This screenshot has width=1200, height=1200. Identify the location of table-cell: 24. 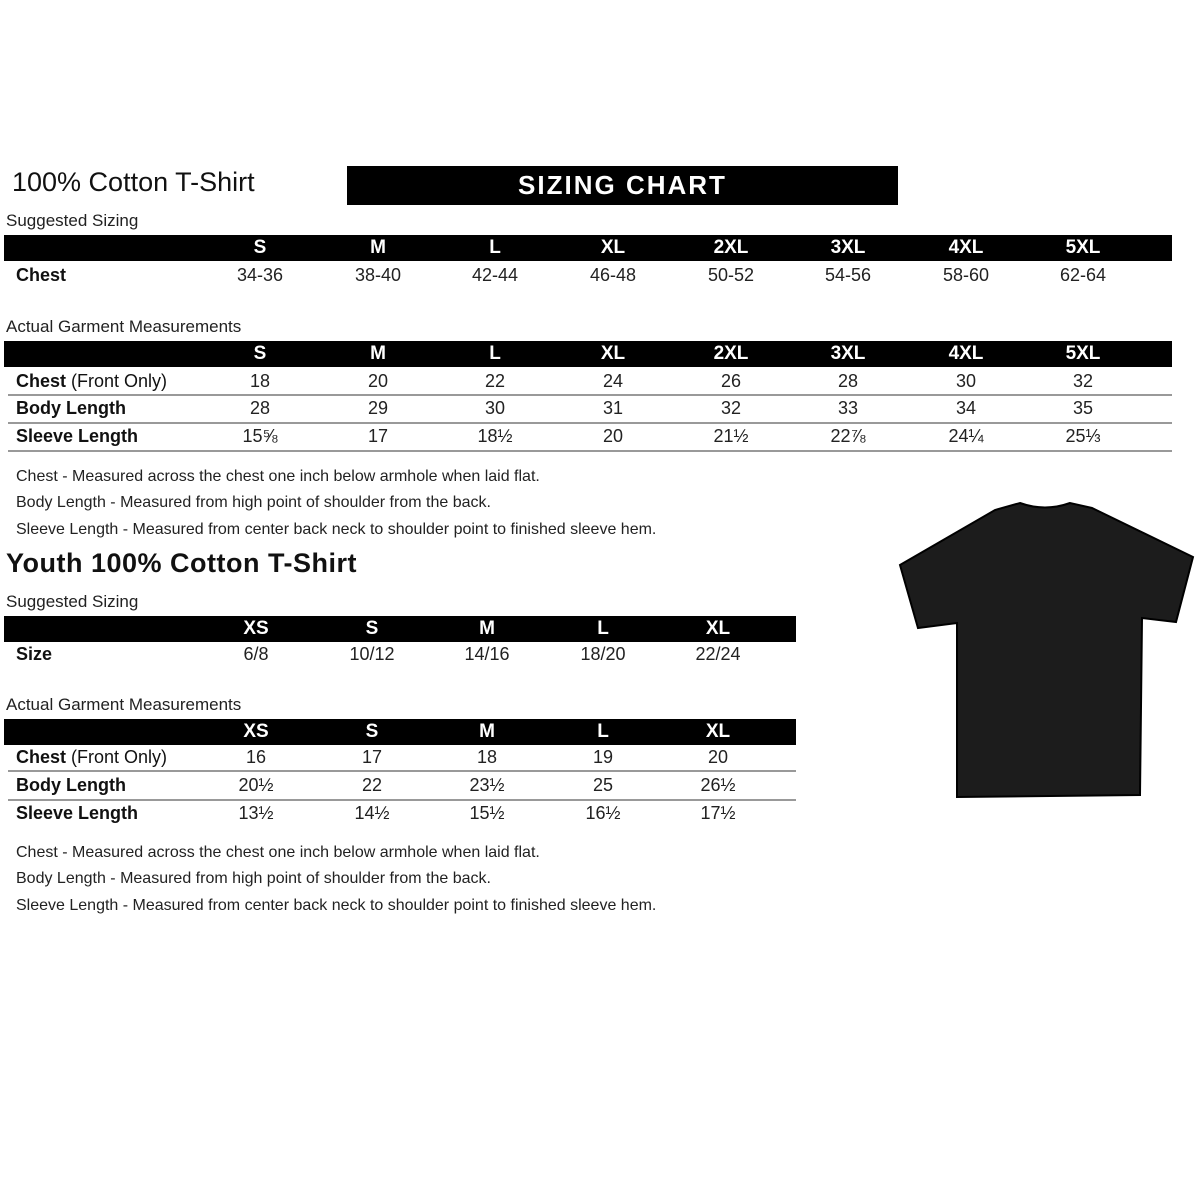
(613, 381).